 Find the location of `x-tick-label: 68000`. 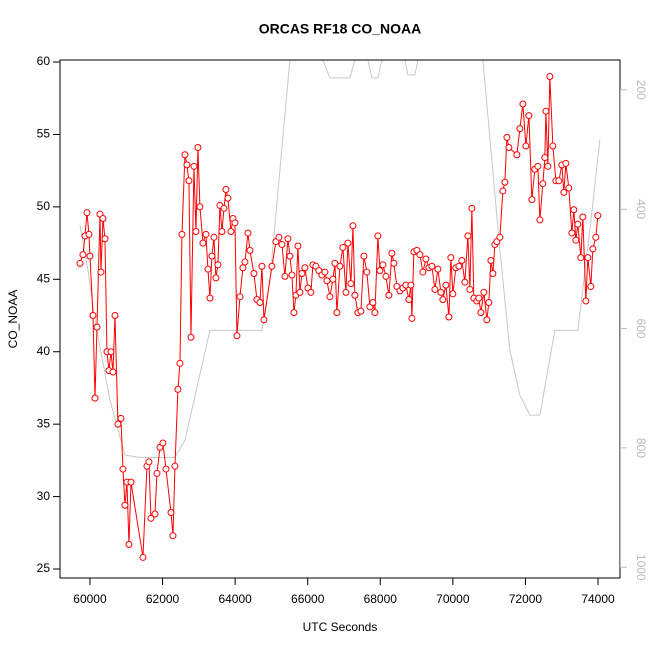

x-tick-label: 68000 is located at coordinates (381, 599).